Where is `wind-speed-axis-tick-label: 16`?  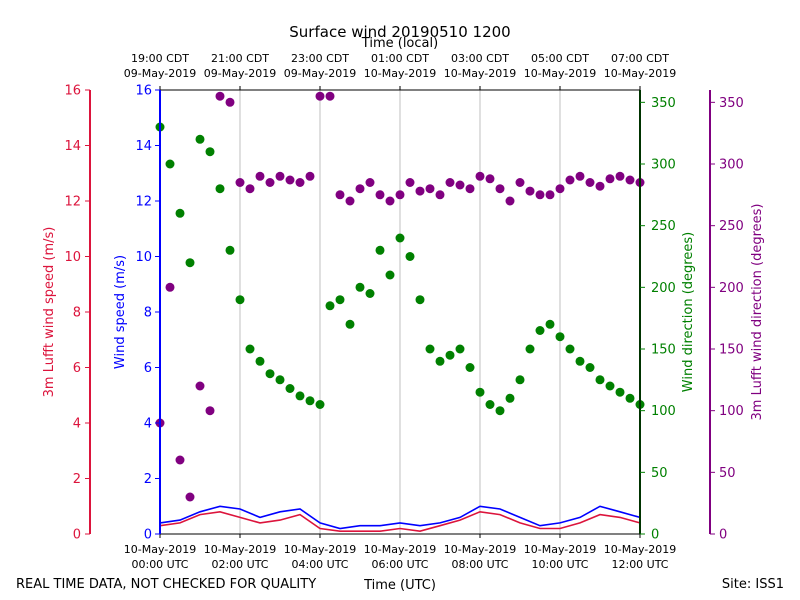 wind-speed-axis-tick-label: 16 is located at coordinates (143, 91).